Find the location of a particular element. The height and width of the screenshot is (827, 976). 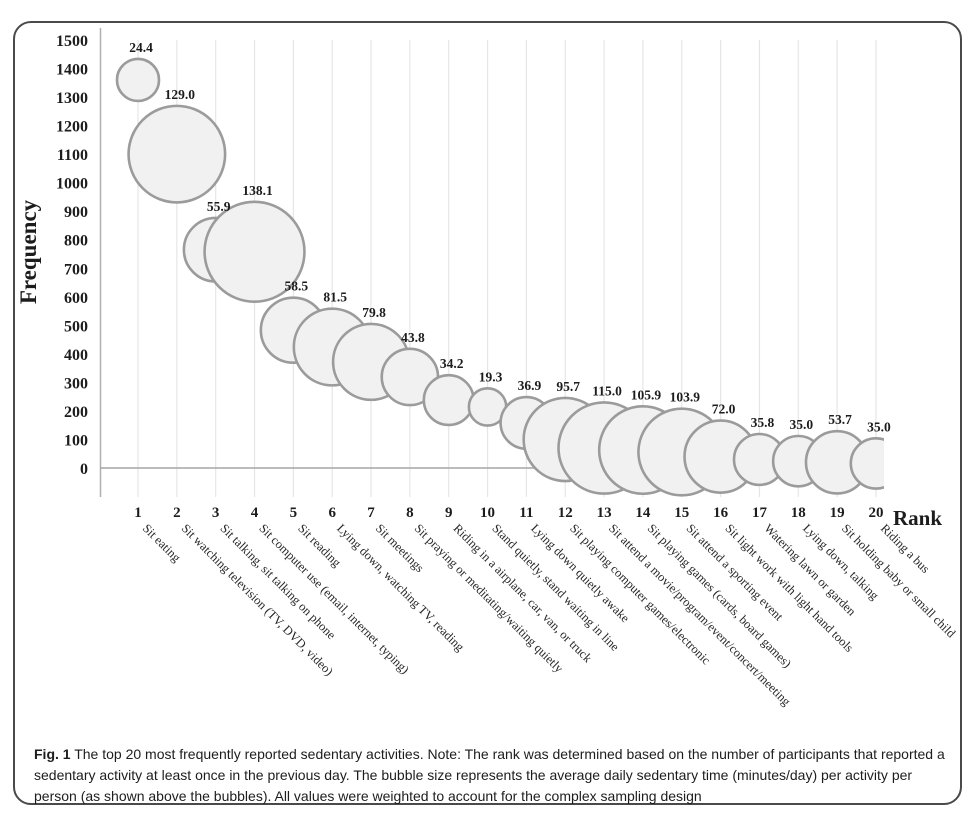

y-axis-title: Frequency is located at coordinates (28, 251).